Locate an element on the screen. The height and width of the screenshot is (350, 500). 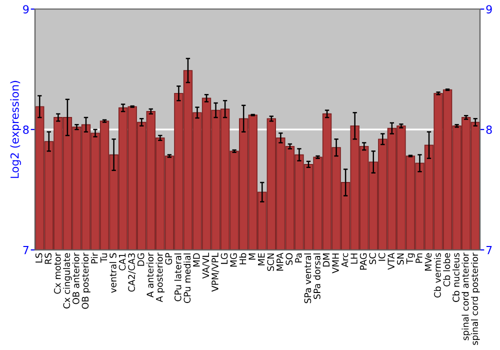
x-tick-label: CA2/CA3 is located at coordinates (132, 272).